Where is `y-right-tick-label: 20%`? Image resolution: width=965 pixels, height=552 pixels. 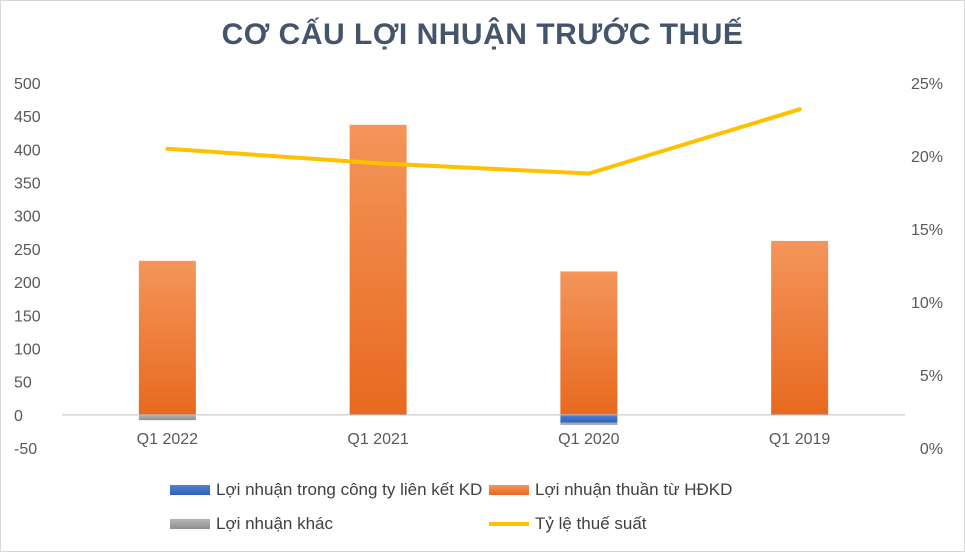
y-right-tick-label: 20% is located at coordinates (927, 157).